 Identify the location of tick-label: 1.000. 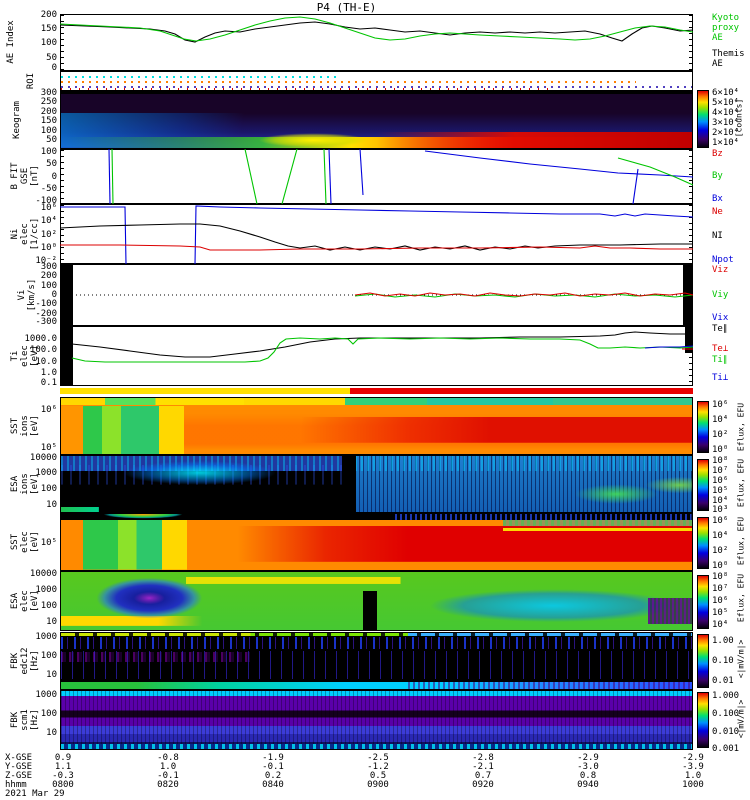
(726, 696).